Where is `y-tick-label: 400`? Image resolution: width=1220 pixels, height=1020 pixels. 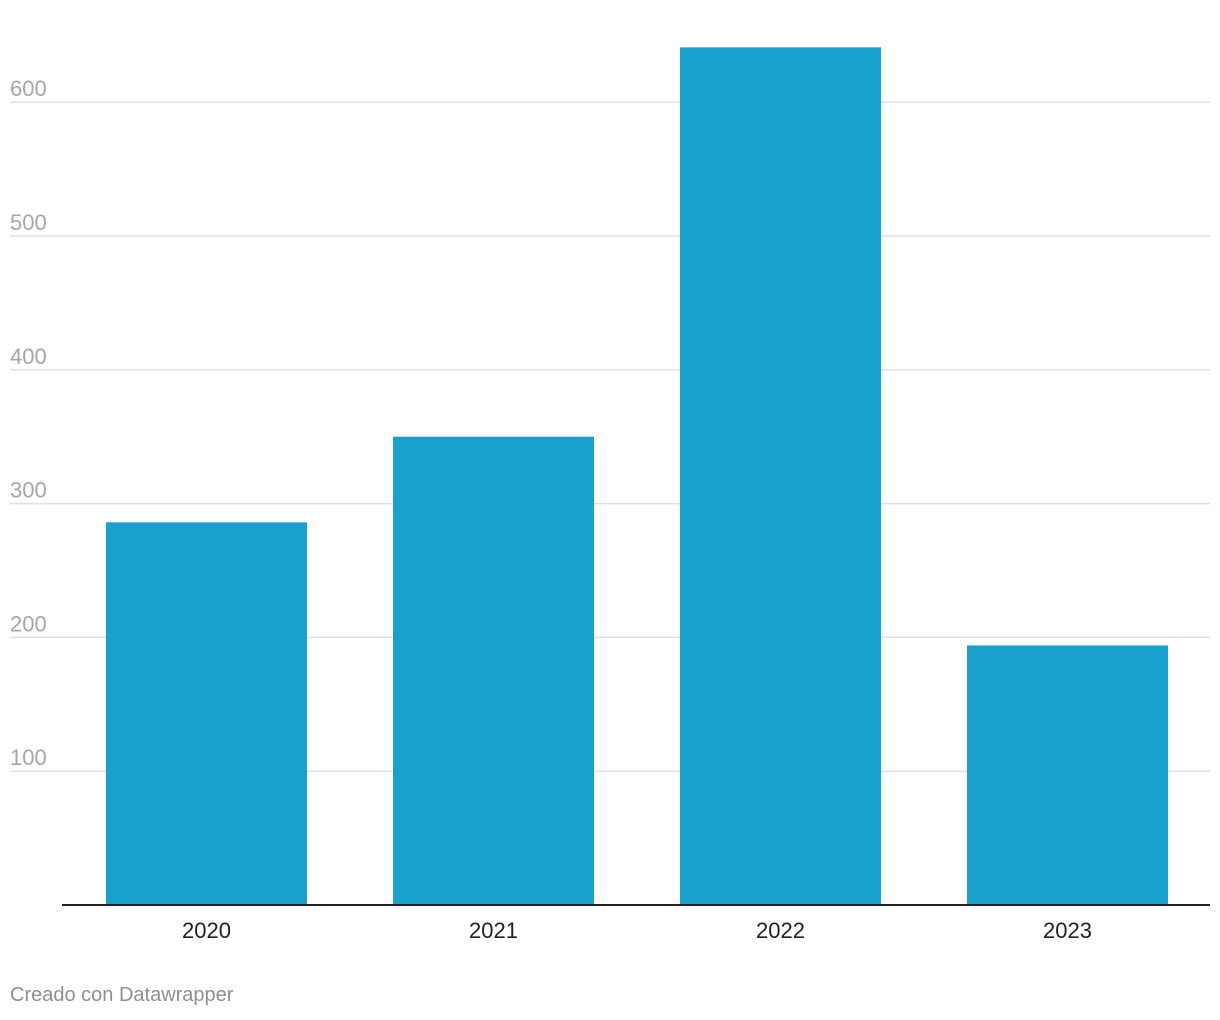 y-tick-label: 400 is located at coordinates (28, 356).